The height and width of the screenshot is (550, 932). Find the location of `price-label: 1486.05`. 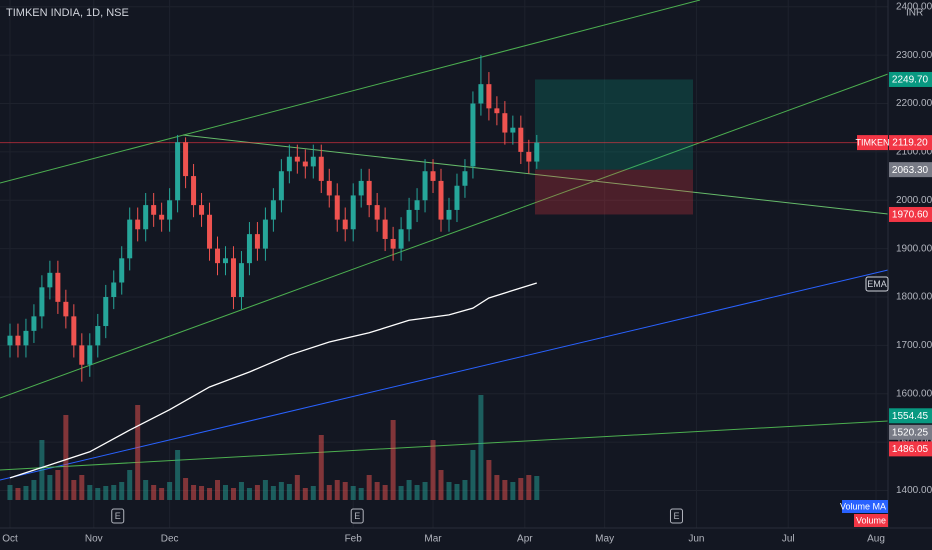

price-label: 1486.05 is located at coordinates (910, 449).